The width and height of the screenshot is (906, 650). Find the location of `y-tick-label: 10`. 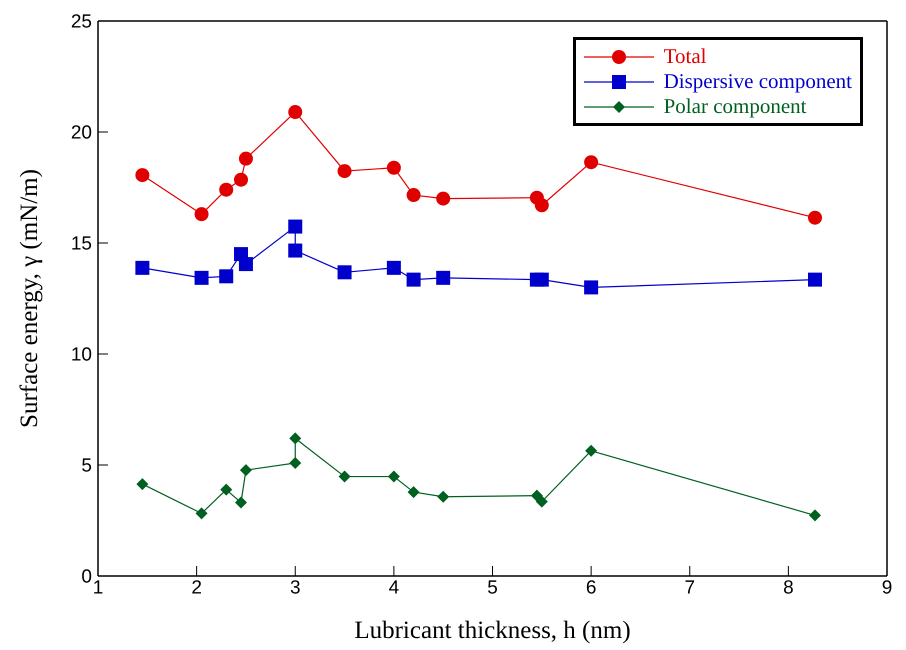

y-tick-label: 10 is located at coordinates (81, 355).